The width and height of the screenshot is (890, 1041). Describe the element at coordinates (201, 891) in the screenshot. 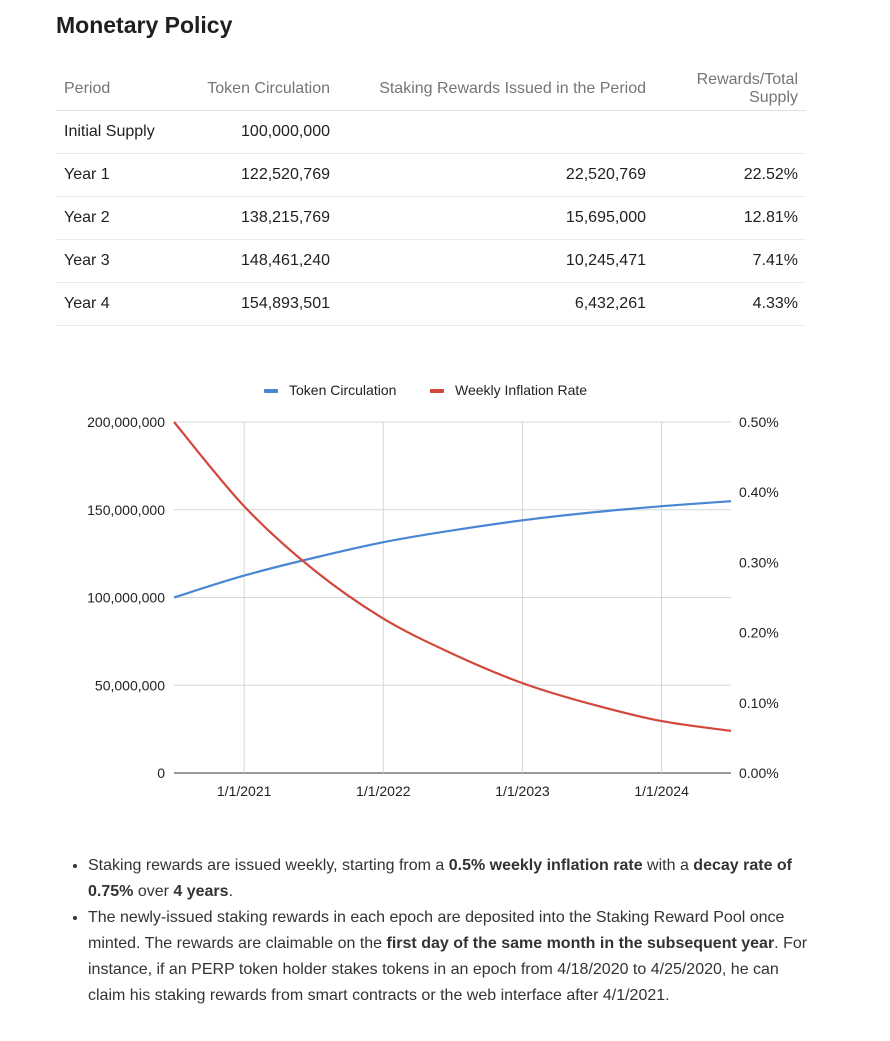

I see `note-emphasis: 4 years` at that location.